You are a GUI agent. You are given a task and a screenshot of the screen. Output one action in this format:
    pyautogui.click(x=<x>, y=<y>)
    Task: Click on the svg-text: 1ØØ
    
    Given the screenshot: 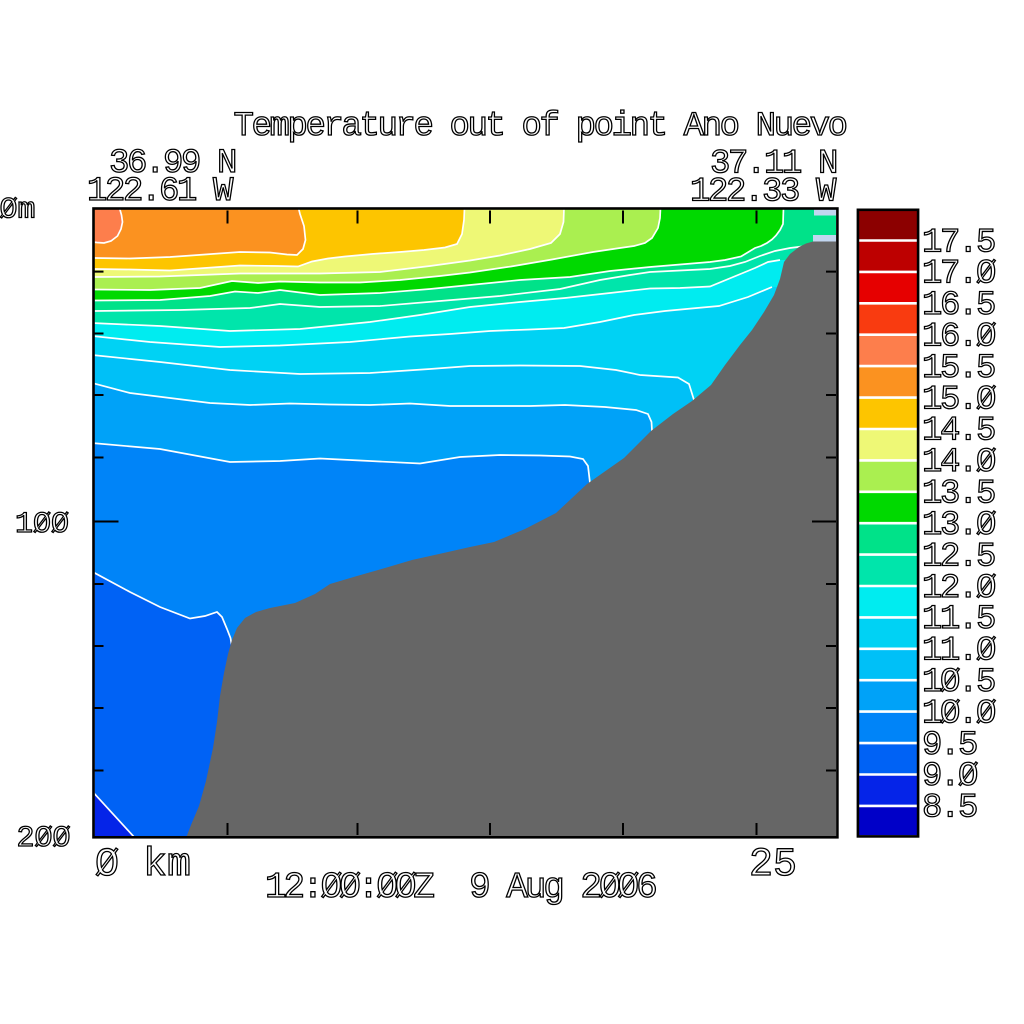 What is the action you would take?
    pyautogui.click(x=42, y=525)
    